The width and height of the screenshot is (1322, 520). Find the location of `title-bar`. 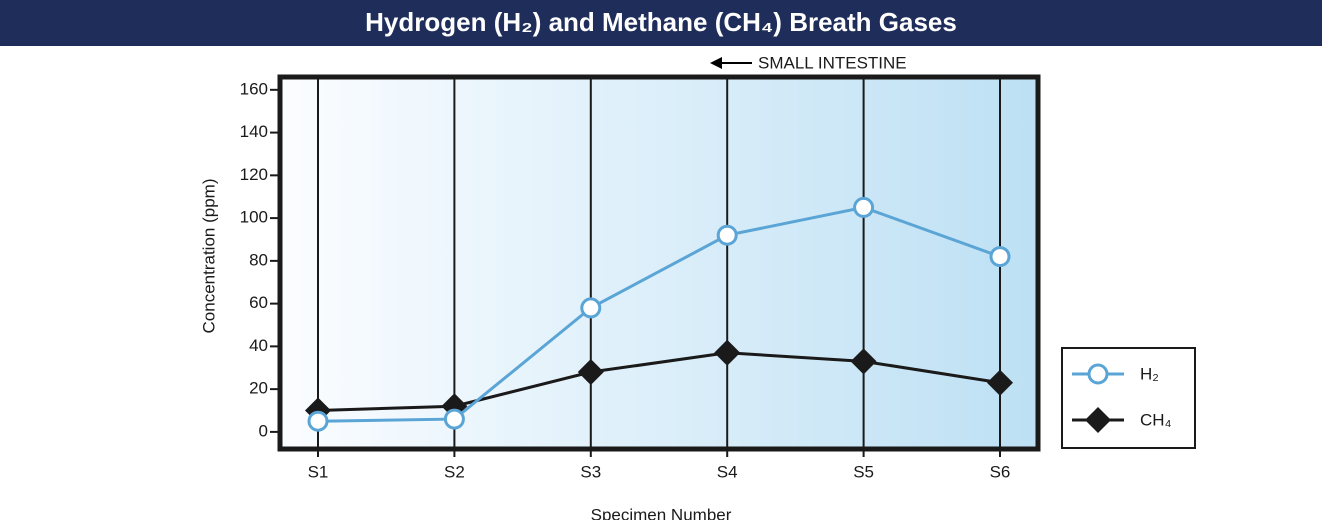

title-bar is located at coordinates (661, 23).